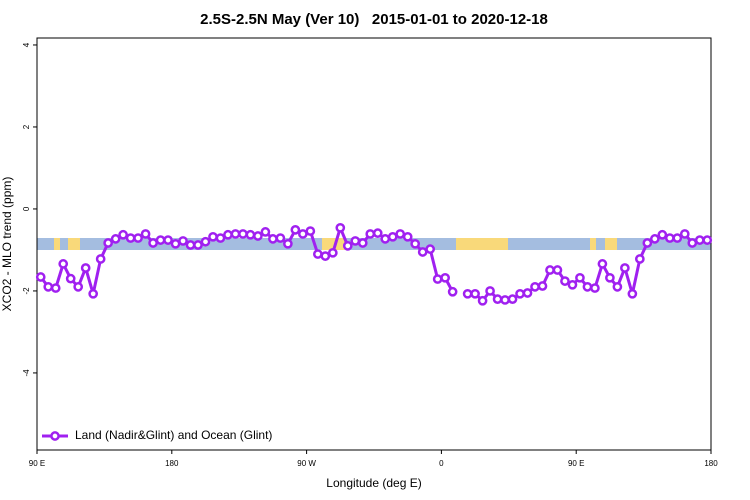 Image resolution: width=750 pixels, height=500 pixels. Describe the element at coordinates (26, 44) in the screenshot. I see `y-tick-label: 4` at that location.